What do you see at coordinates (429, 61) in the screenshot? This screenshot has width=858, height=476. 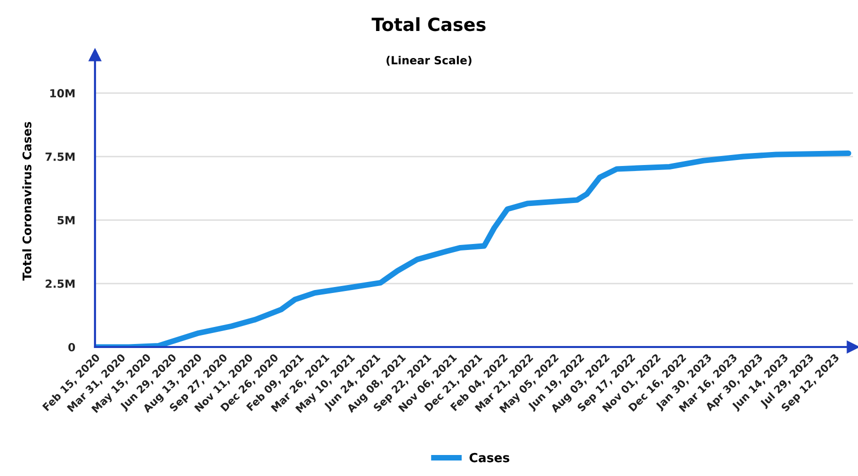 I see `chart-subtitle: (Linear Scale)` at bounding box center [429, 61].